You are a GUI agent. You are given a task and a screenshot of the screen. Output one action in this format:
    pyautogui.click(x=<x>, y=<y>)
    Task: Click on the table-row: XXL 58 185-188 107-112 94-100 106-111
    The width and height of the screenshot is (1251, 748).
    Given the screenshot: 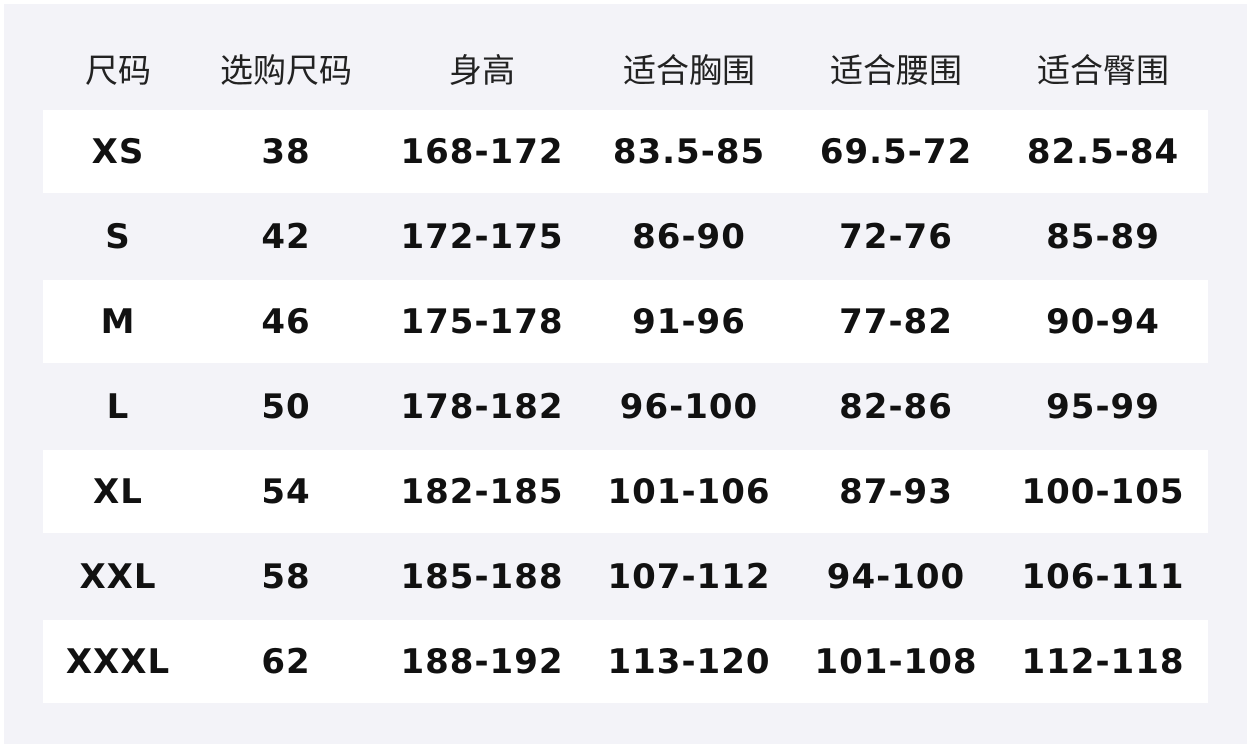 What is the action you would take?
    pyautogui.click(x=625, y=576)
    